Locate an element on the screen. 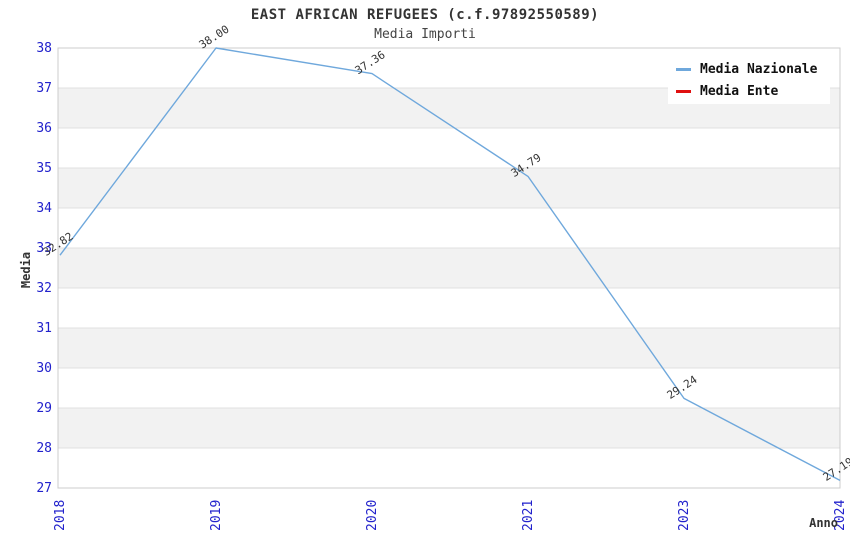 The height and width of the screenshot is (550, 850). legend-swatch-media-ente-icon is located at coordinates (683, 92).